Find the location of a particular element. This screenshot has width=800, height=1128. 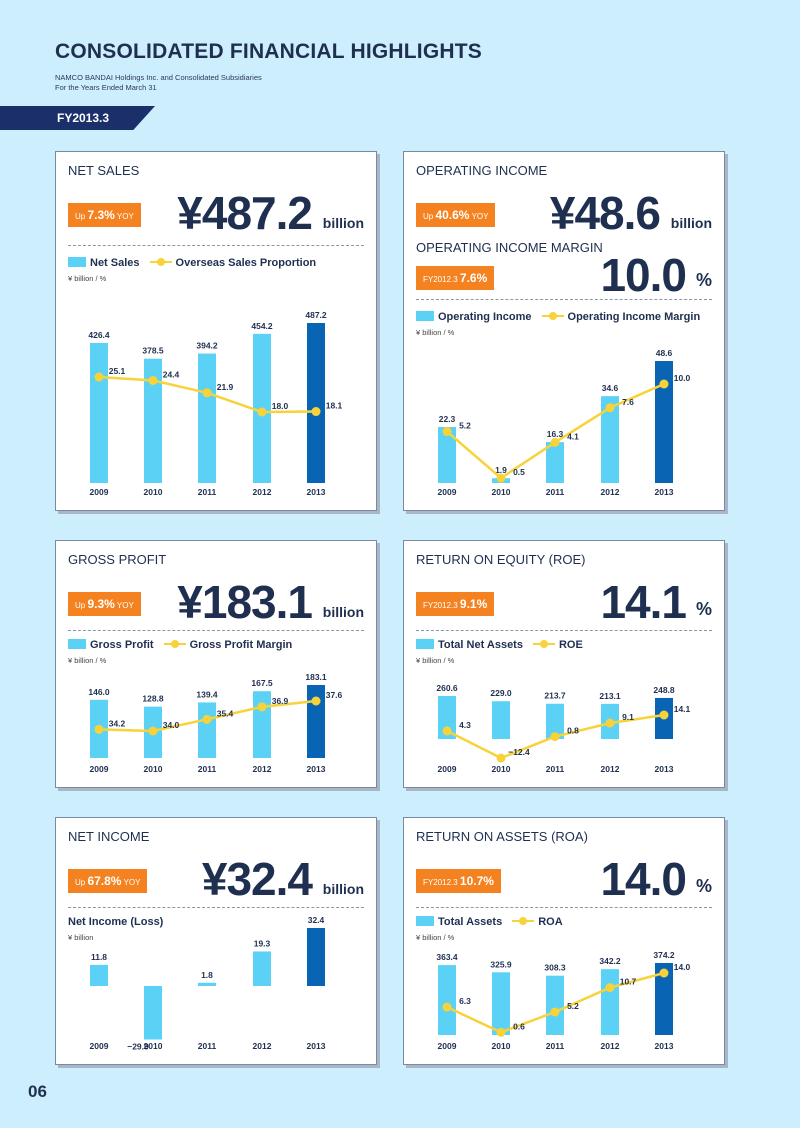

net-income-chart: 2009 2010 2011 2012 2013 11.8 −29.9 1.8 19.3 32.4 is located at coordinates (208, 983).